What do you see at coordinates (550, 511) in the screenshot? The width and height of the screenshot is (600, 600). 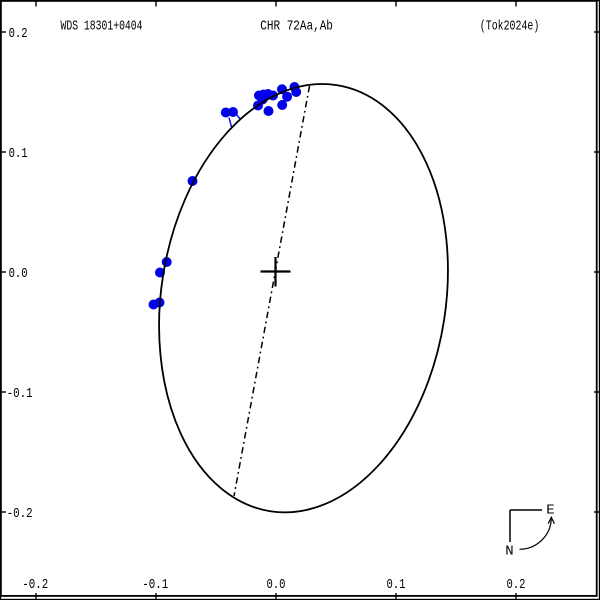 I see `svg-text: E` at bounding box center [550, 511].